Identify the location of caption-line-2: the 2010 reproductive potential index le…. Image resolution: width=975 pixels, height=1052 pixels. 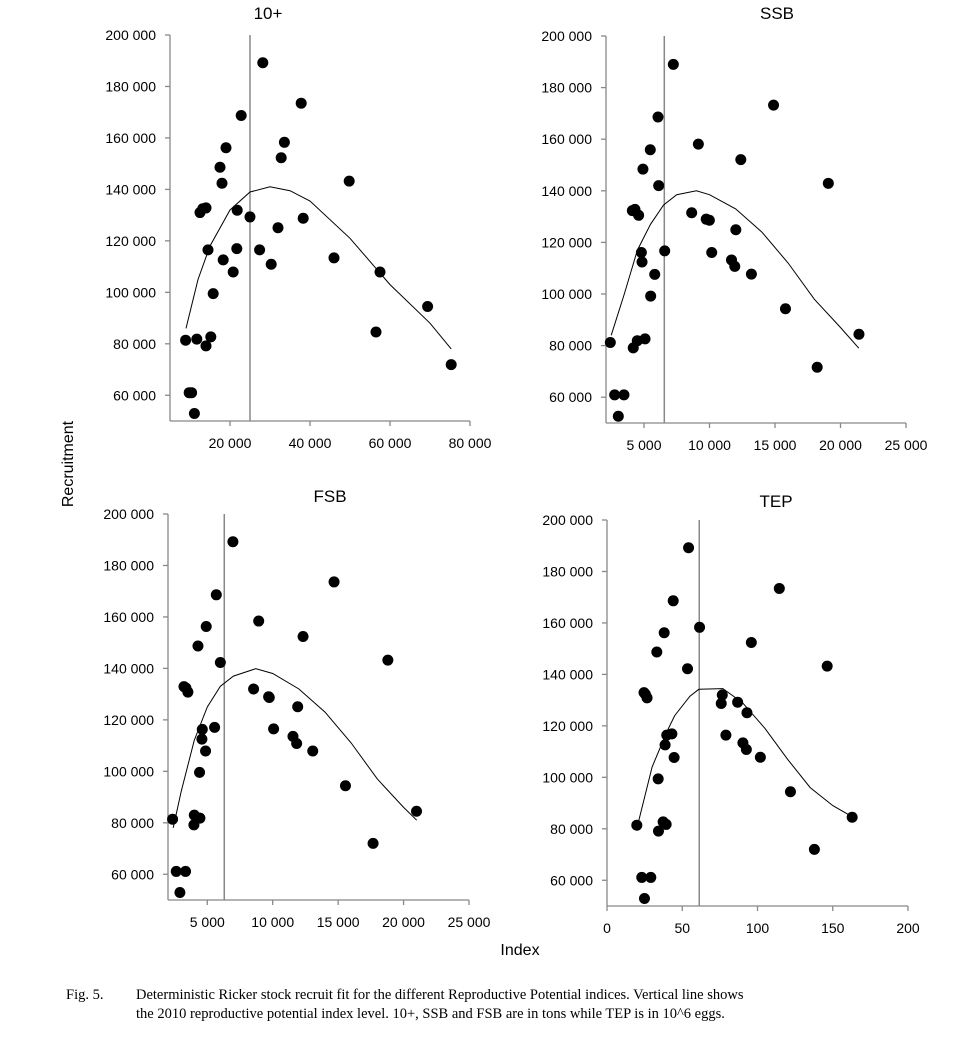
(430, 1014).